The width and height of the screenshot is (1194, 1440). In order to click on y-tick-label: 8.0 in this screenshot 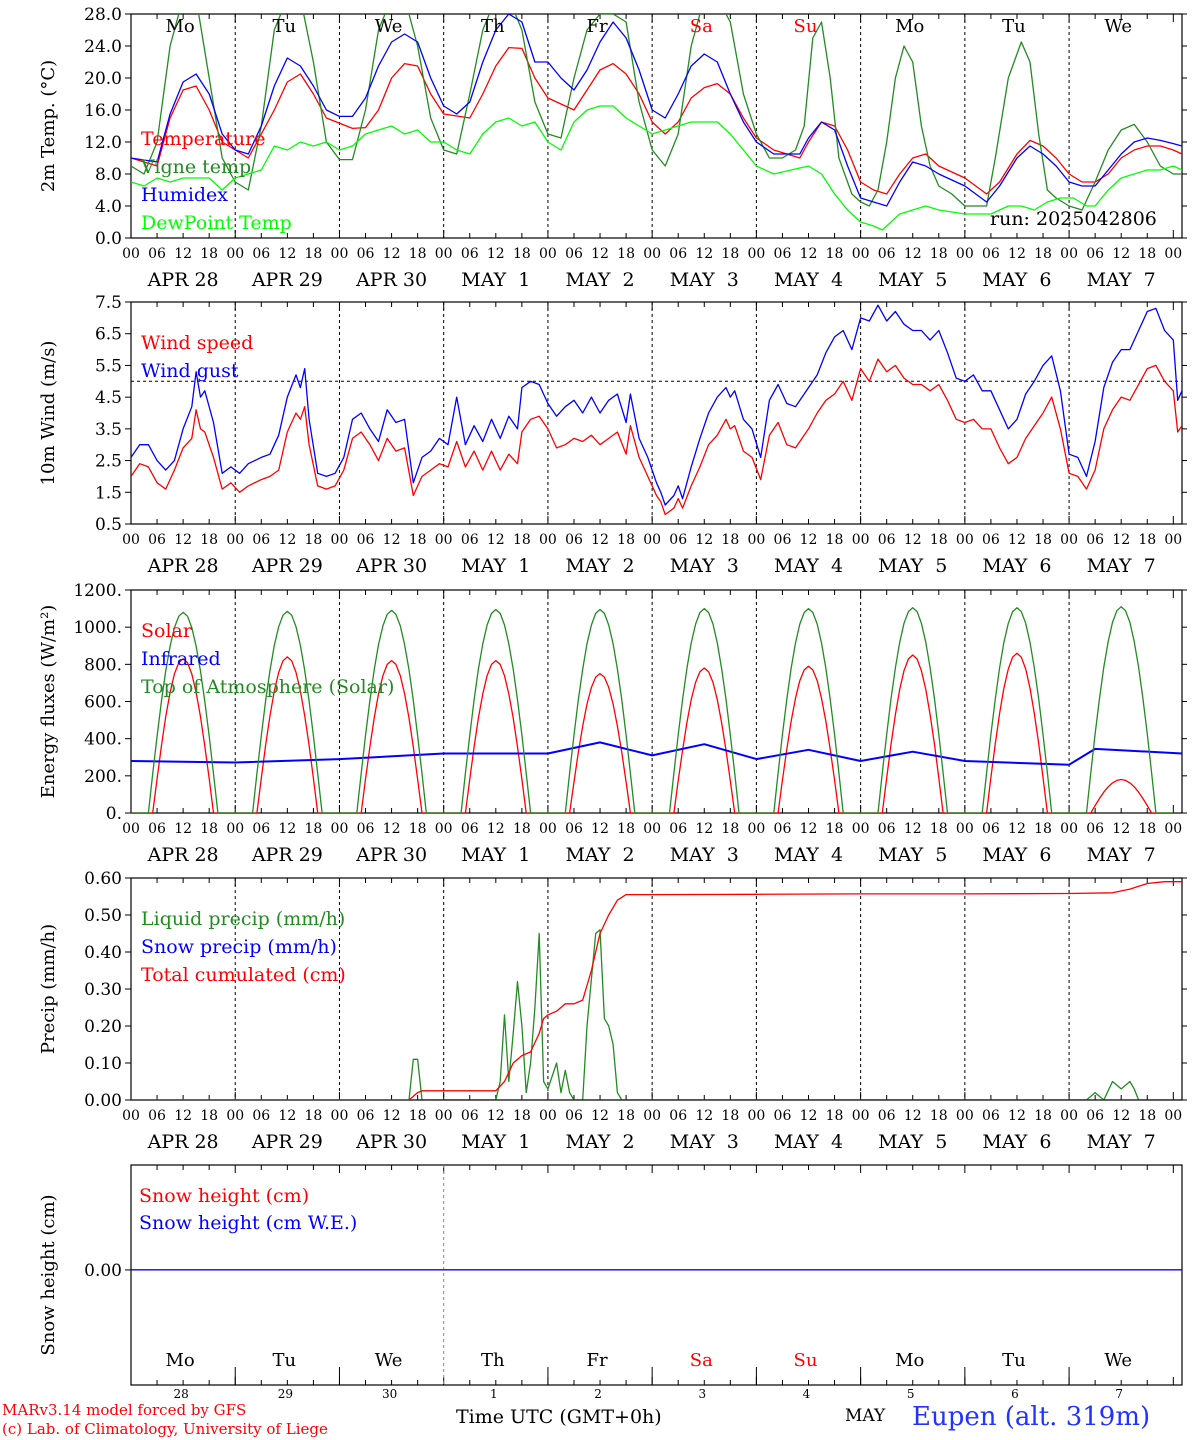, I will do `click(108, 175)`.